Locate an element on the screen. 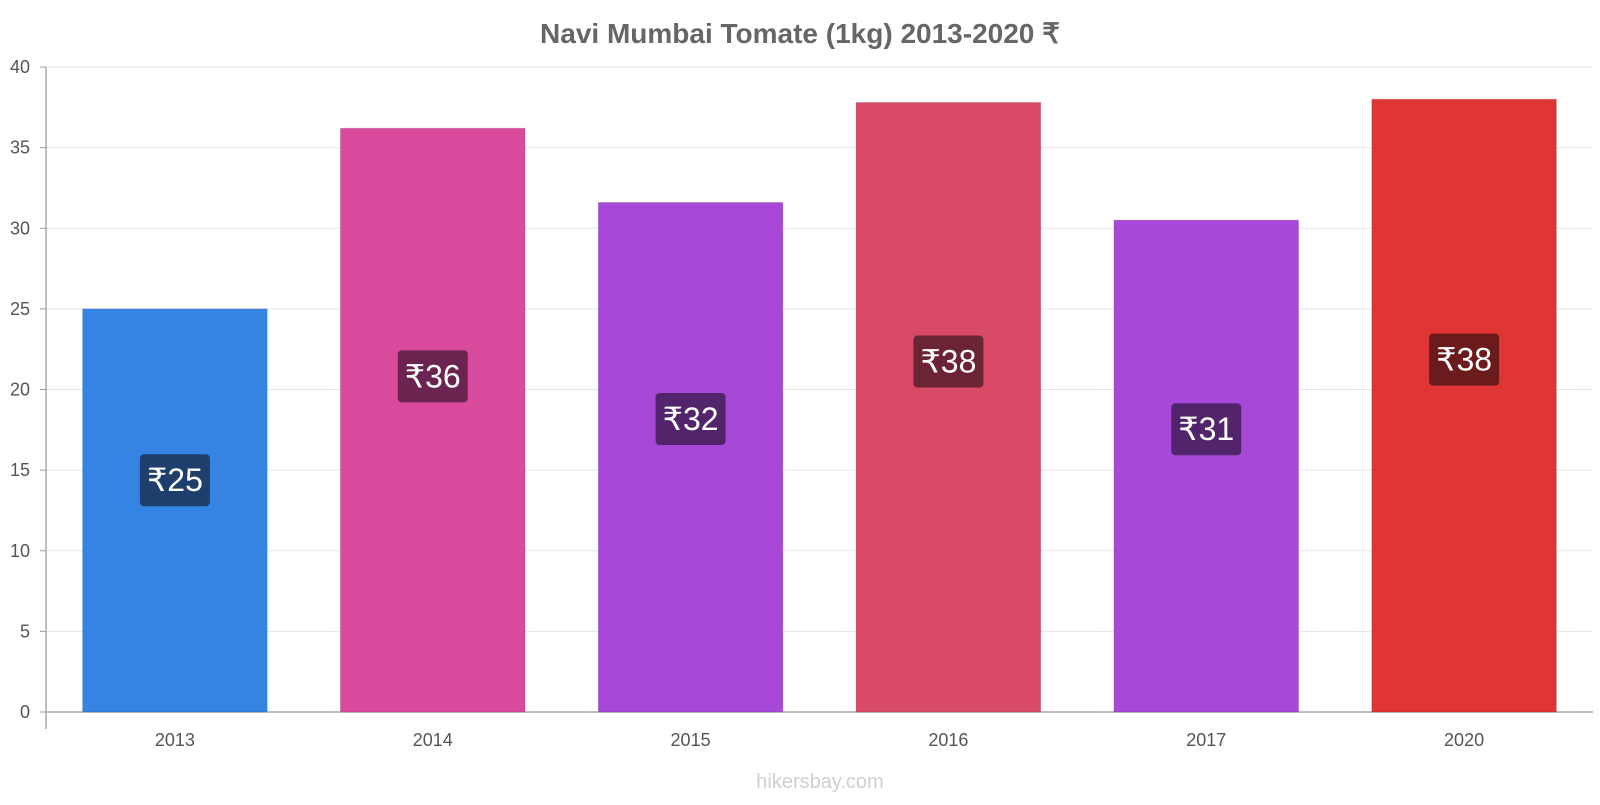 The height and width of the screenshot is (805, 1600). value-label-2014: ₹36 is located at coordinates (433, 376).